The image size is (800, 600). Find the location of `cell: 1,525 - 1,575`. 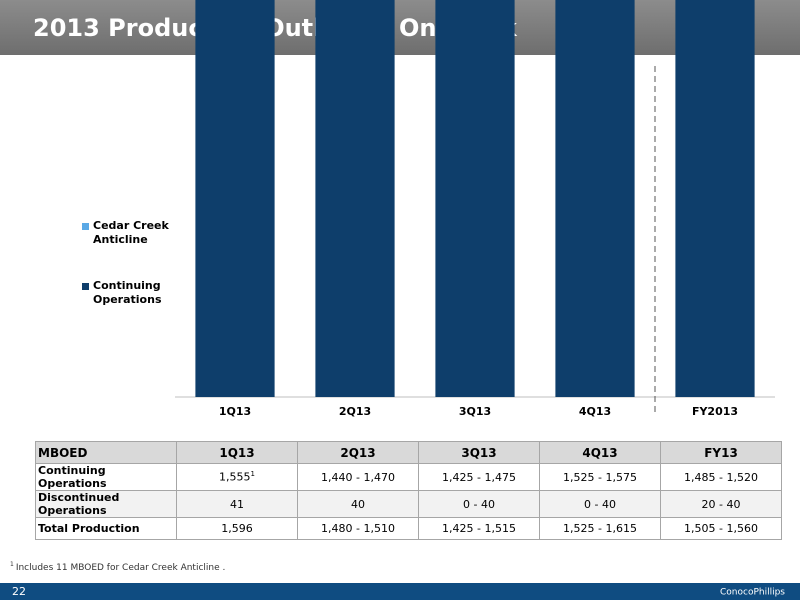

cell: 1,525 - 1,575 is located at coordinates (600, 477).